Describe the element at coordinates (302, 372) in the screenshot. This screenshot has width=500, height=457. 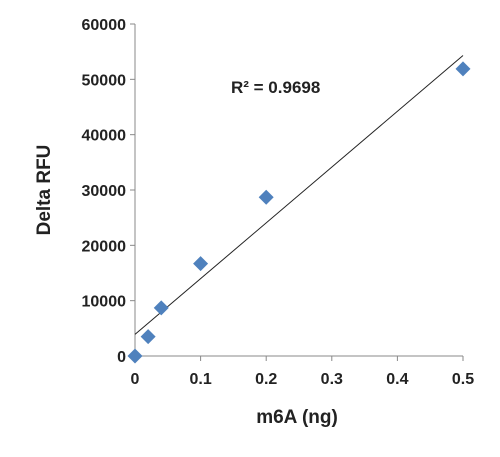
I see `x-ticks: 0 0.1 0.2 0.3 0.4 0.5` at that location.